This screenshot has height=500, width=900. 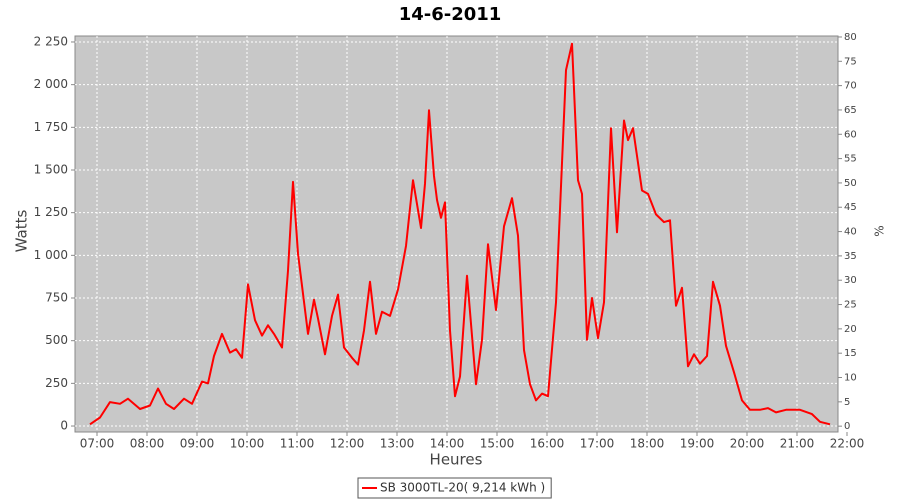 I want to click on y2-axis-label: %, so click(x=880, y=230).